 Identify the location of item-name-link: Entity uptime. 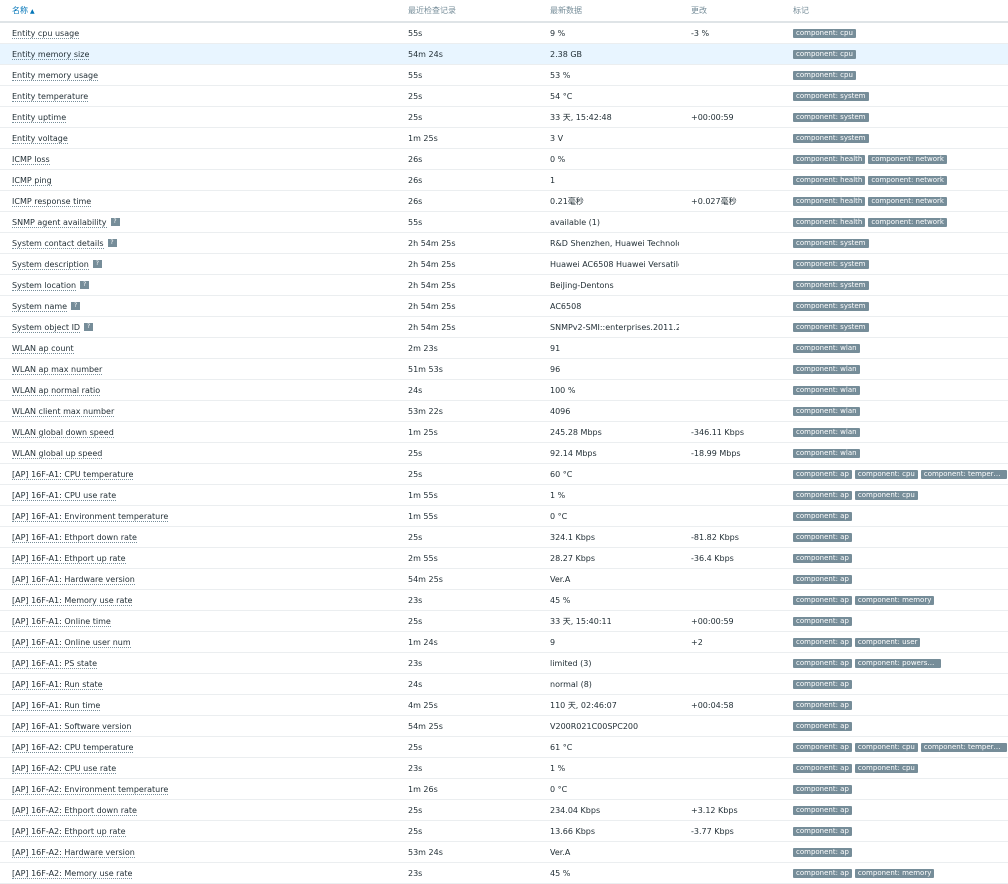
(39, 117).